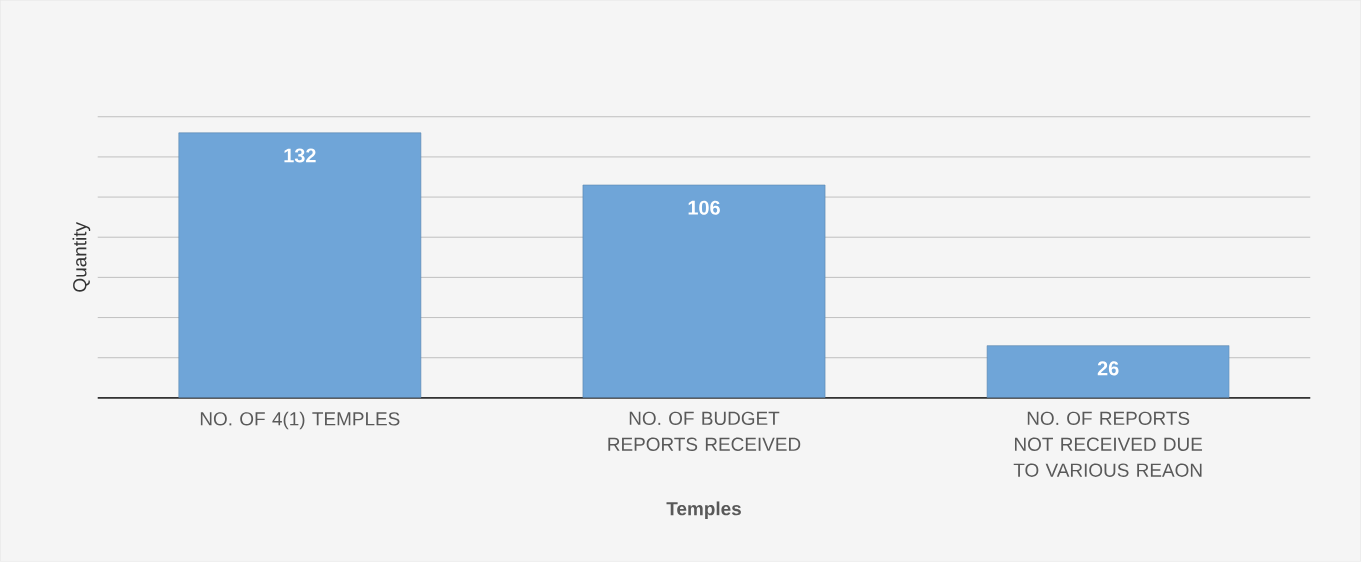  Describe the element at coordinates (1108, 368) in the screenshot. I see `data-label: 26` at that location.